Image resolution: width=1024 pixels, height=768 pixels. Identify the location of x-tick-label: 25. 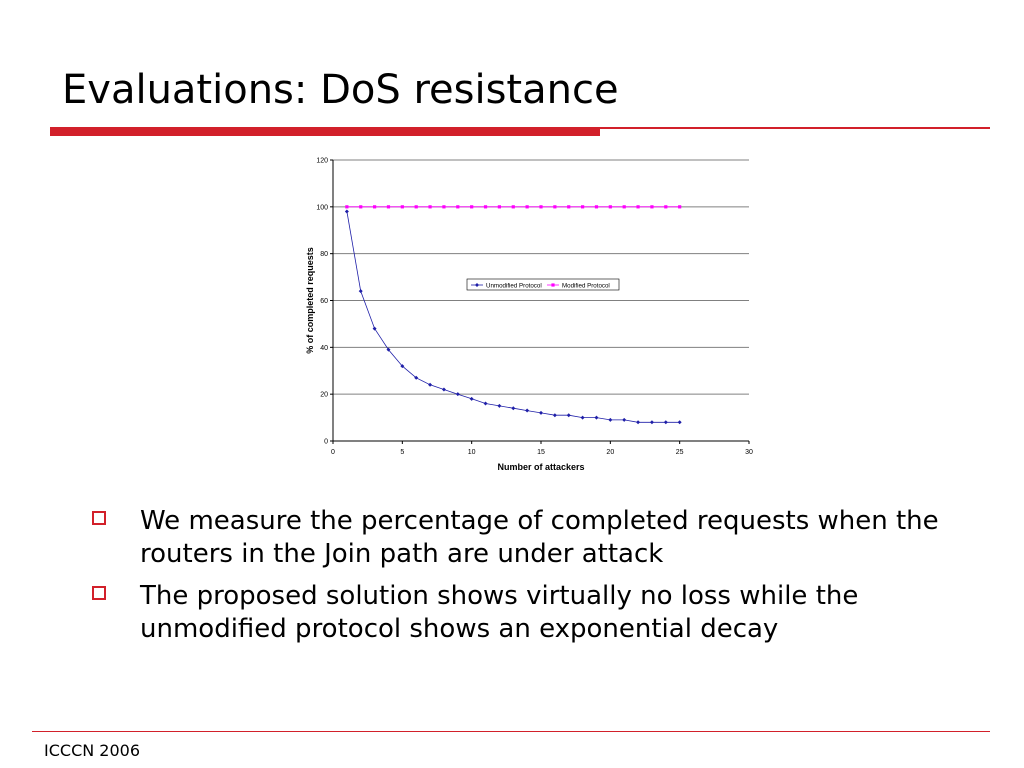
(680, 452).